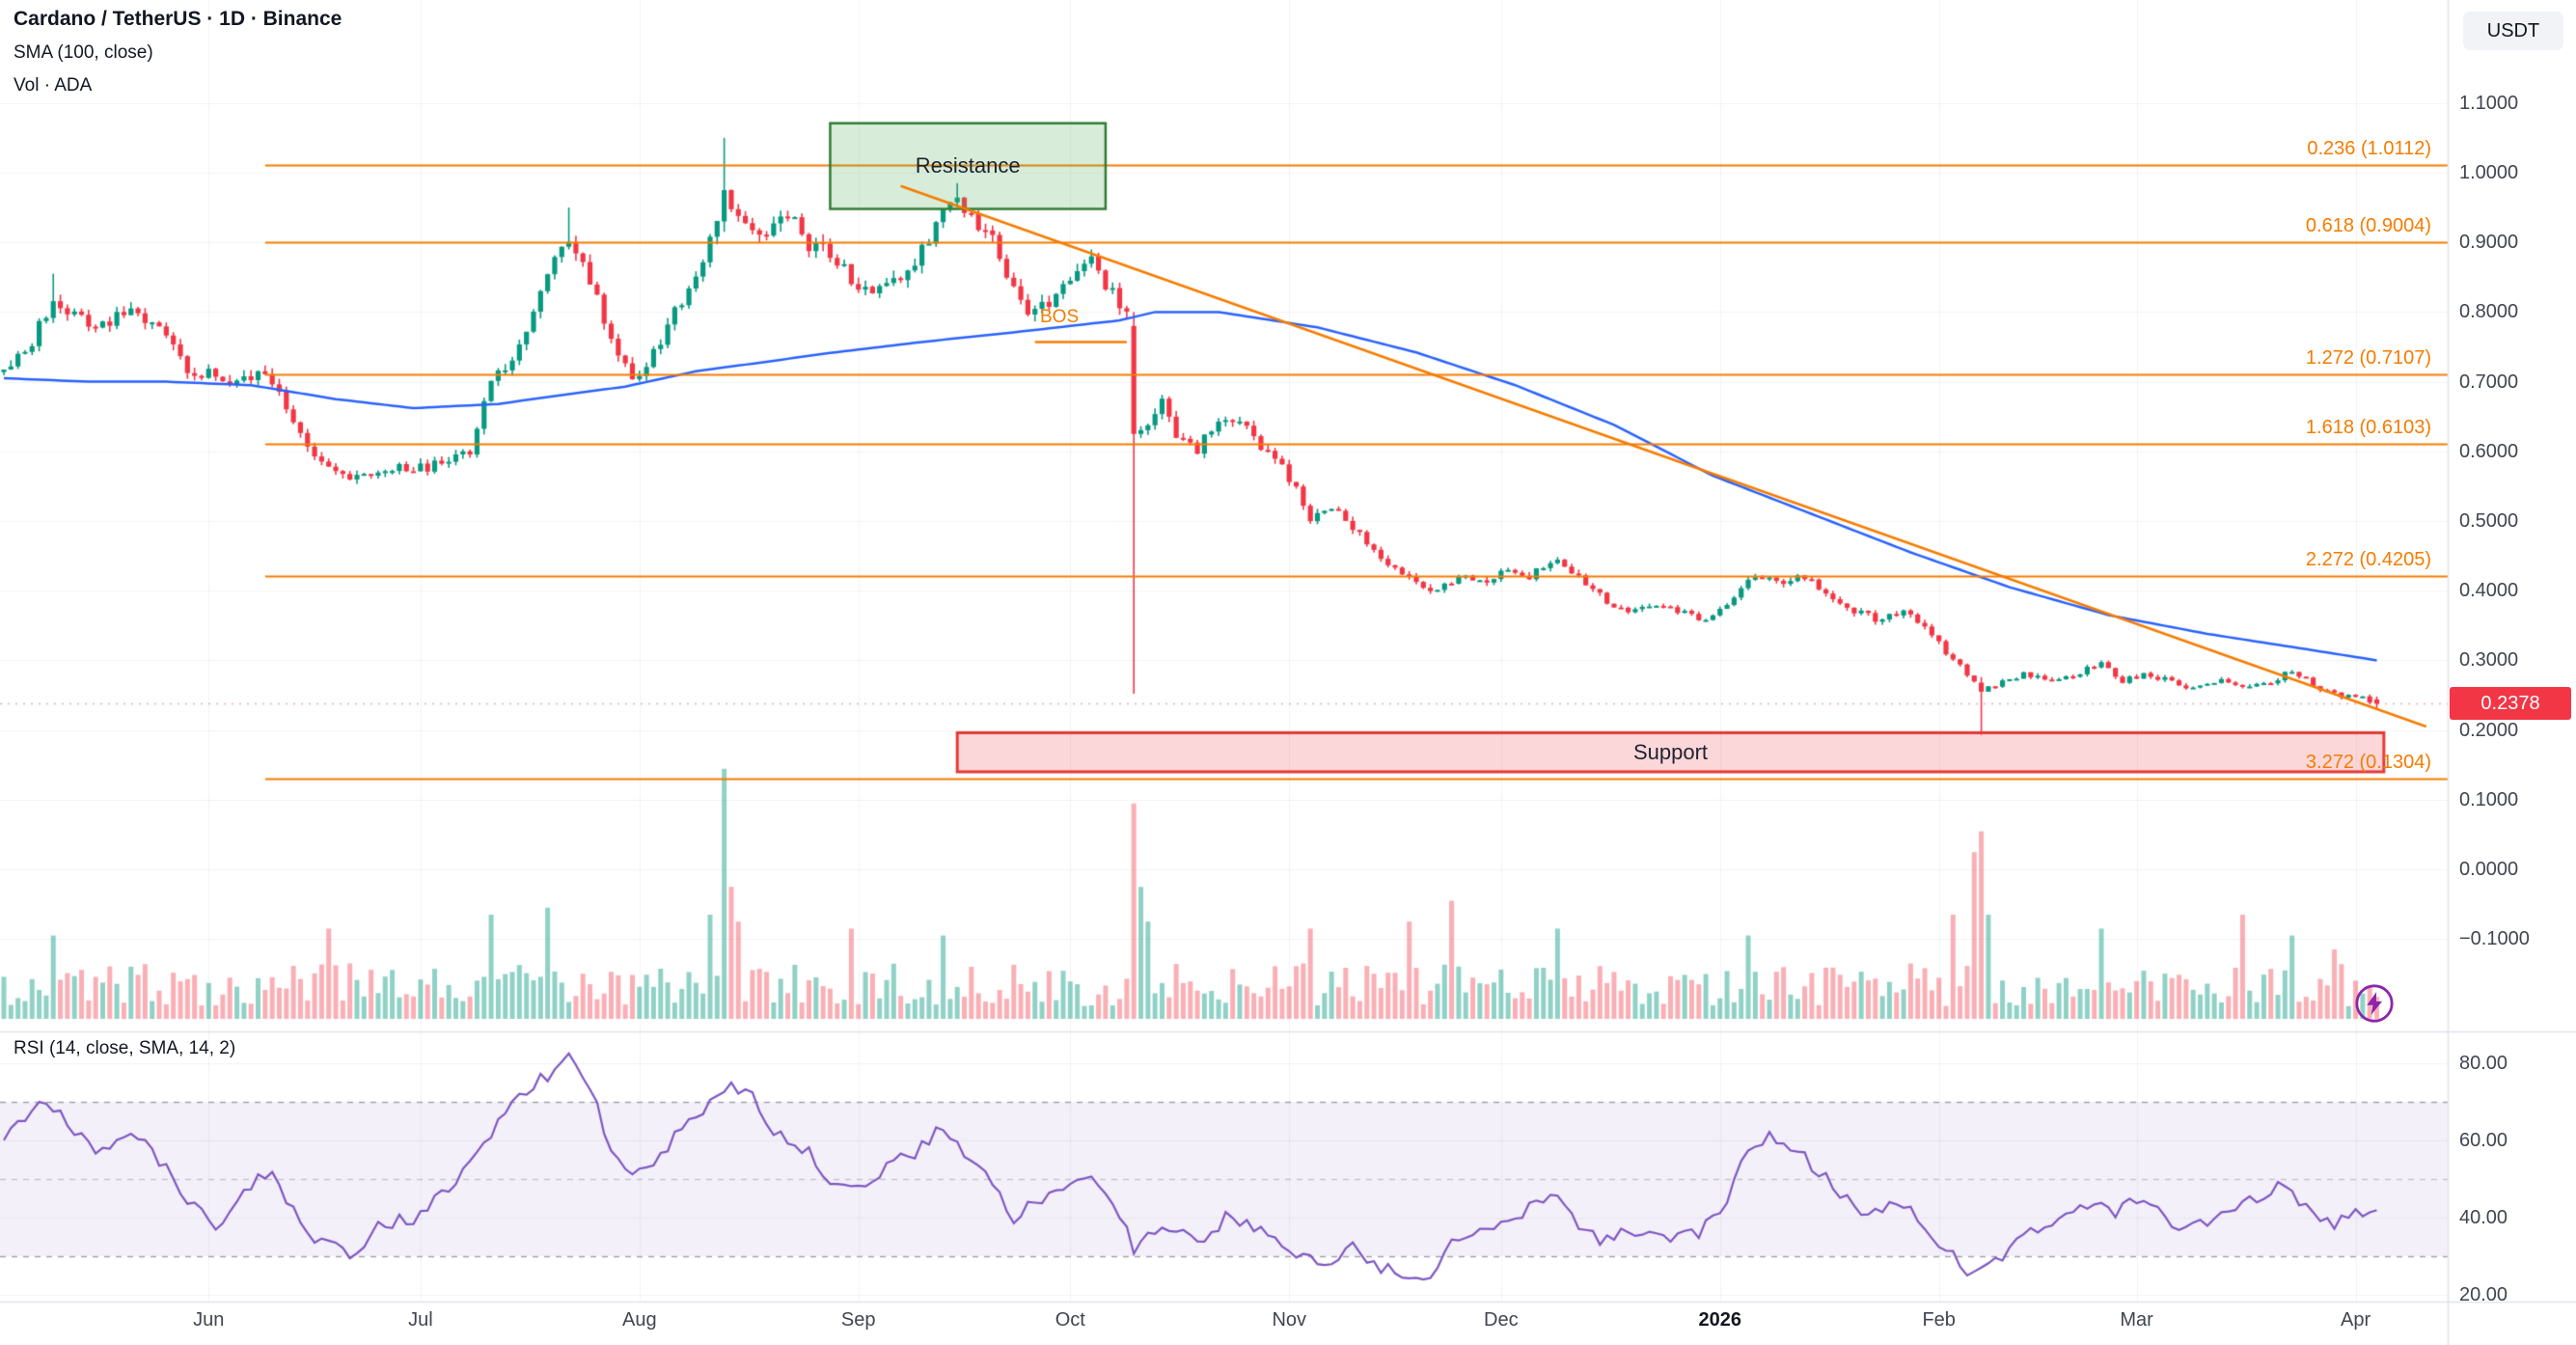  What do you see at coordinates (639, 1320) in the screenshot?
I see `time-axis-label: Aug` at bounding box center [639, 1320].